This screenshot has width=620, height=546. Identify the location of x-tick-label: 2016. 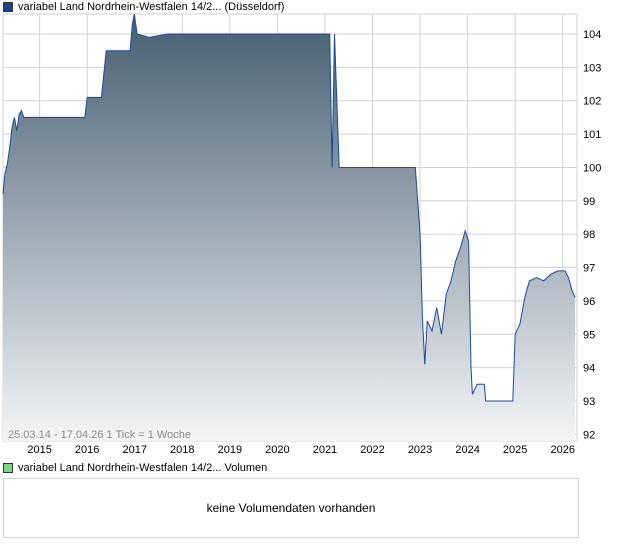
(87, 450).